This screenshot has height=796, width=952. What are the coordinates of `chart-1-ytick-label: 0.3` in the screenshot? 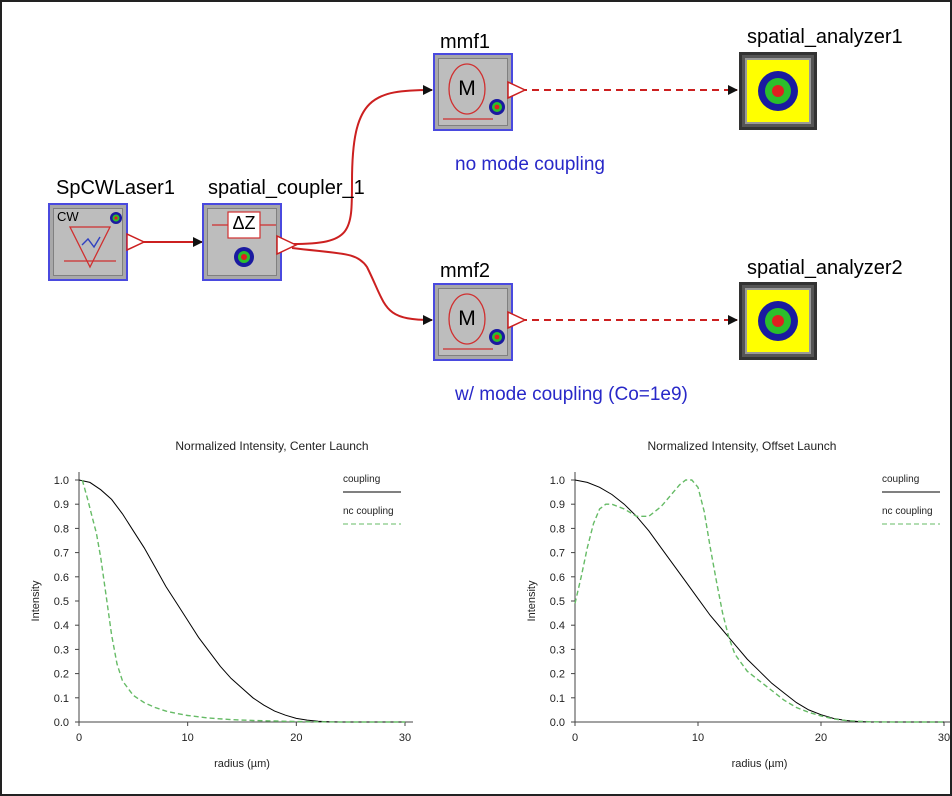 It's located at (61, 650).